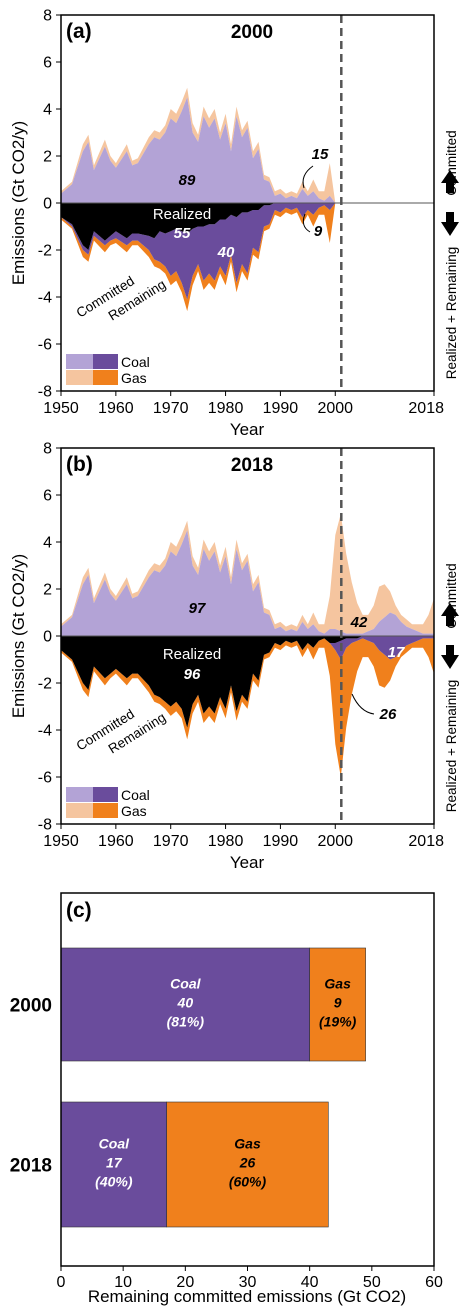 This screenshot has width=459, height=1308. What do you see at coordinates (79, 910) in the screenshot?
I see `panel-c-label: (c)` at bounding box center [79, 910].